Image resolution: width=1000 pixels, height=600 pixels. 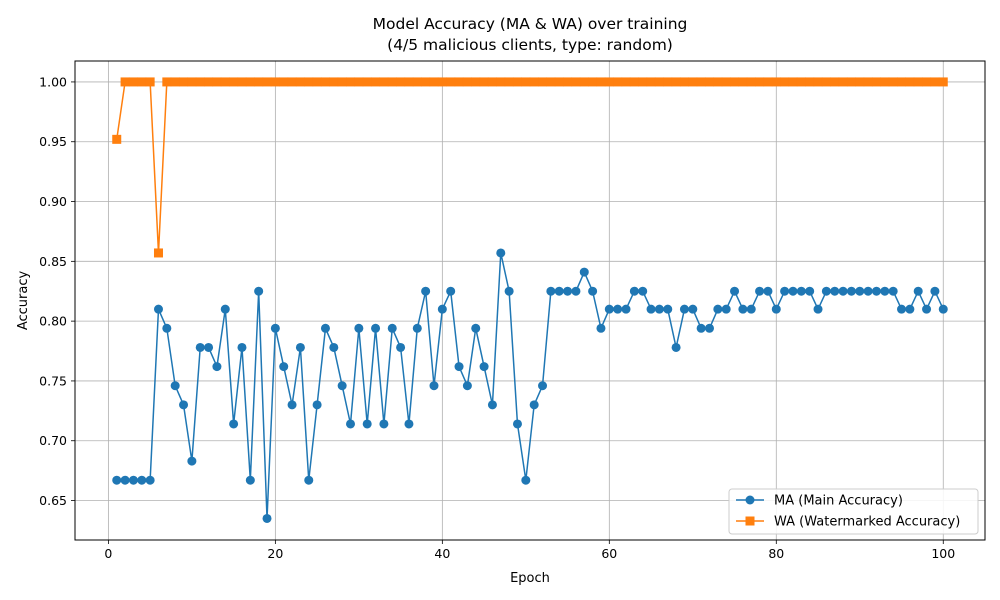 I want to click on x-tick-label: 100, so click(x=943, y=553).